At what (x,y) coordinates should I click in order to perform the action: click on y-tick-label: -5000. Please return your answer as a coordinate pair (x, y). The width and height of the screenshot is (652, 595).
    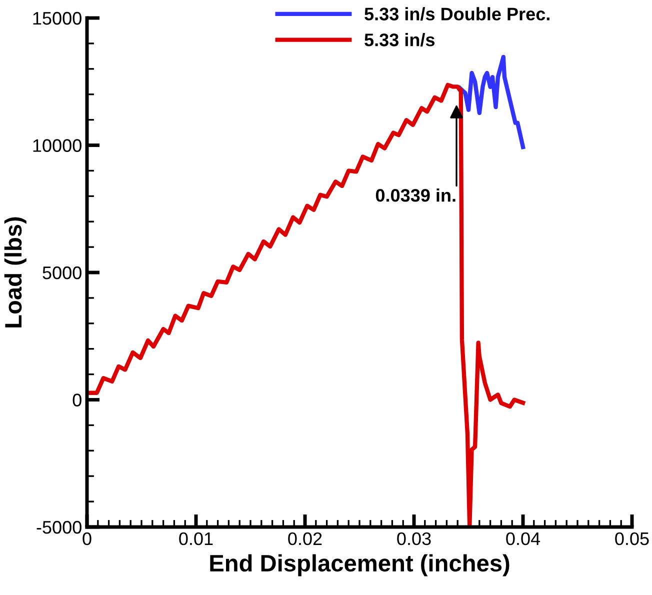
    Looking at the image, I should click on (59, 527).